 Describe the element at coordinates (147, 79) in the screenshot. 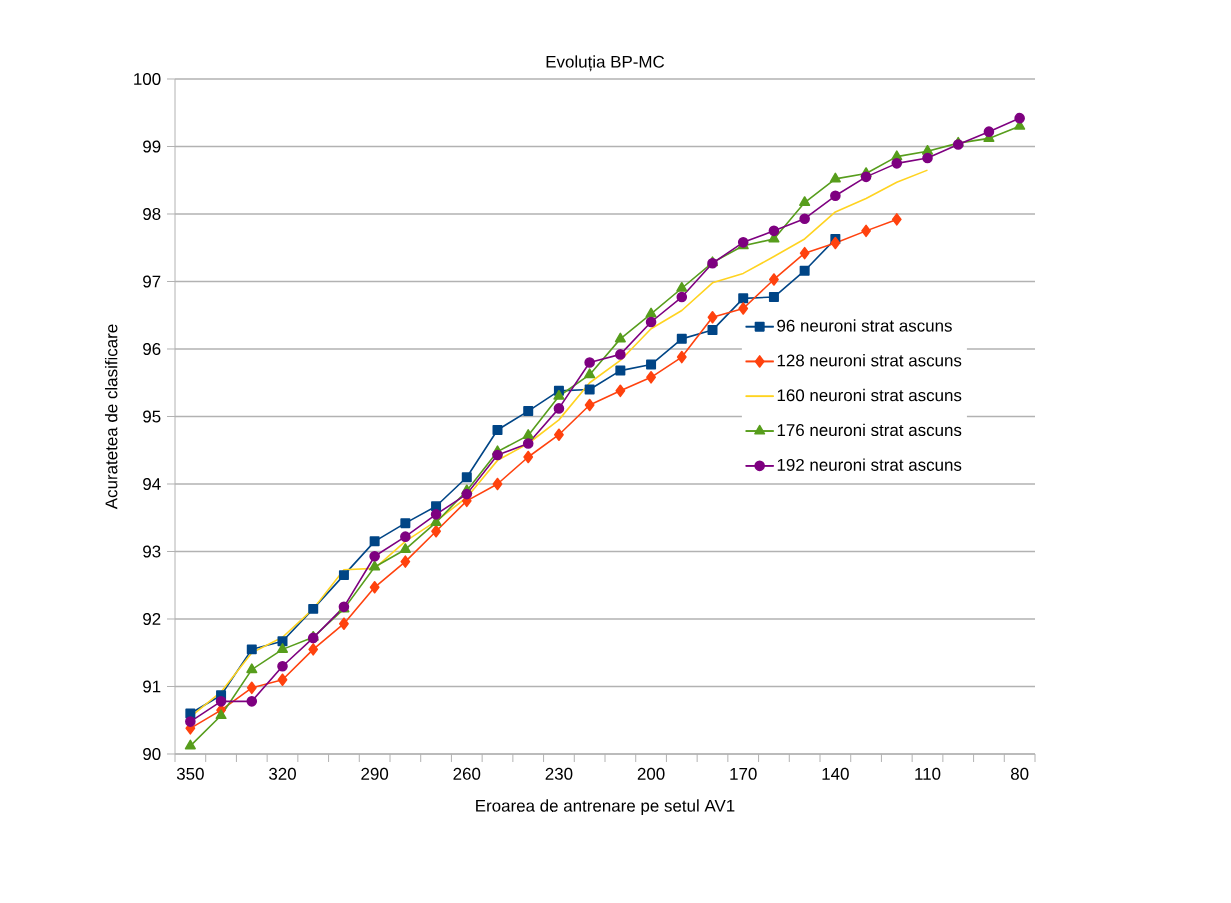

I see `y-tick-label: 100` at that location.